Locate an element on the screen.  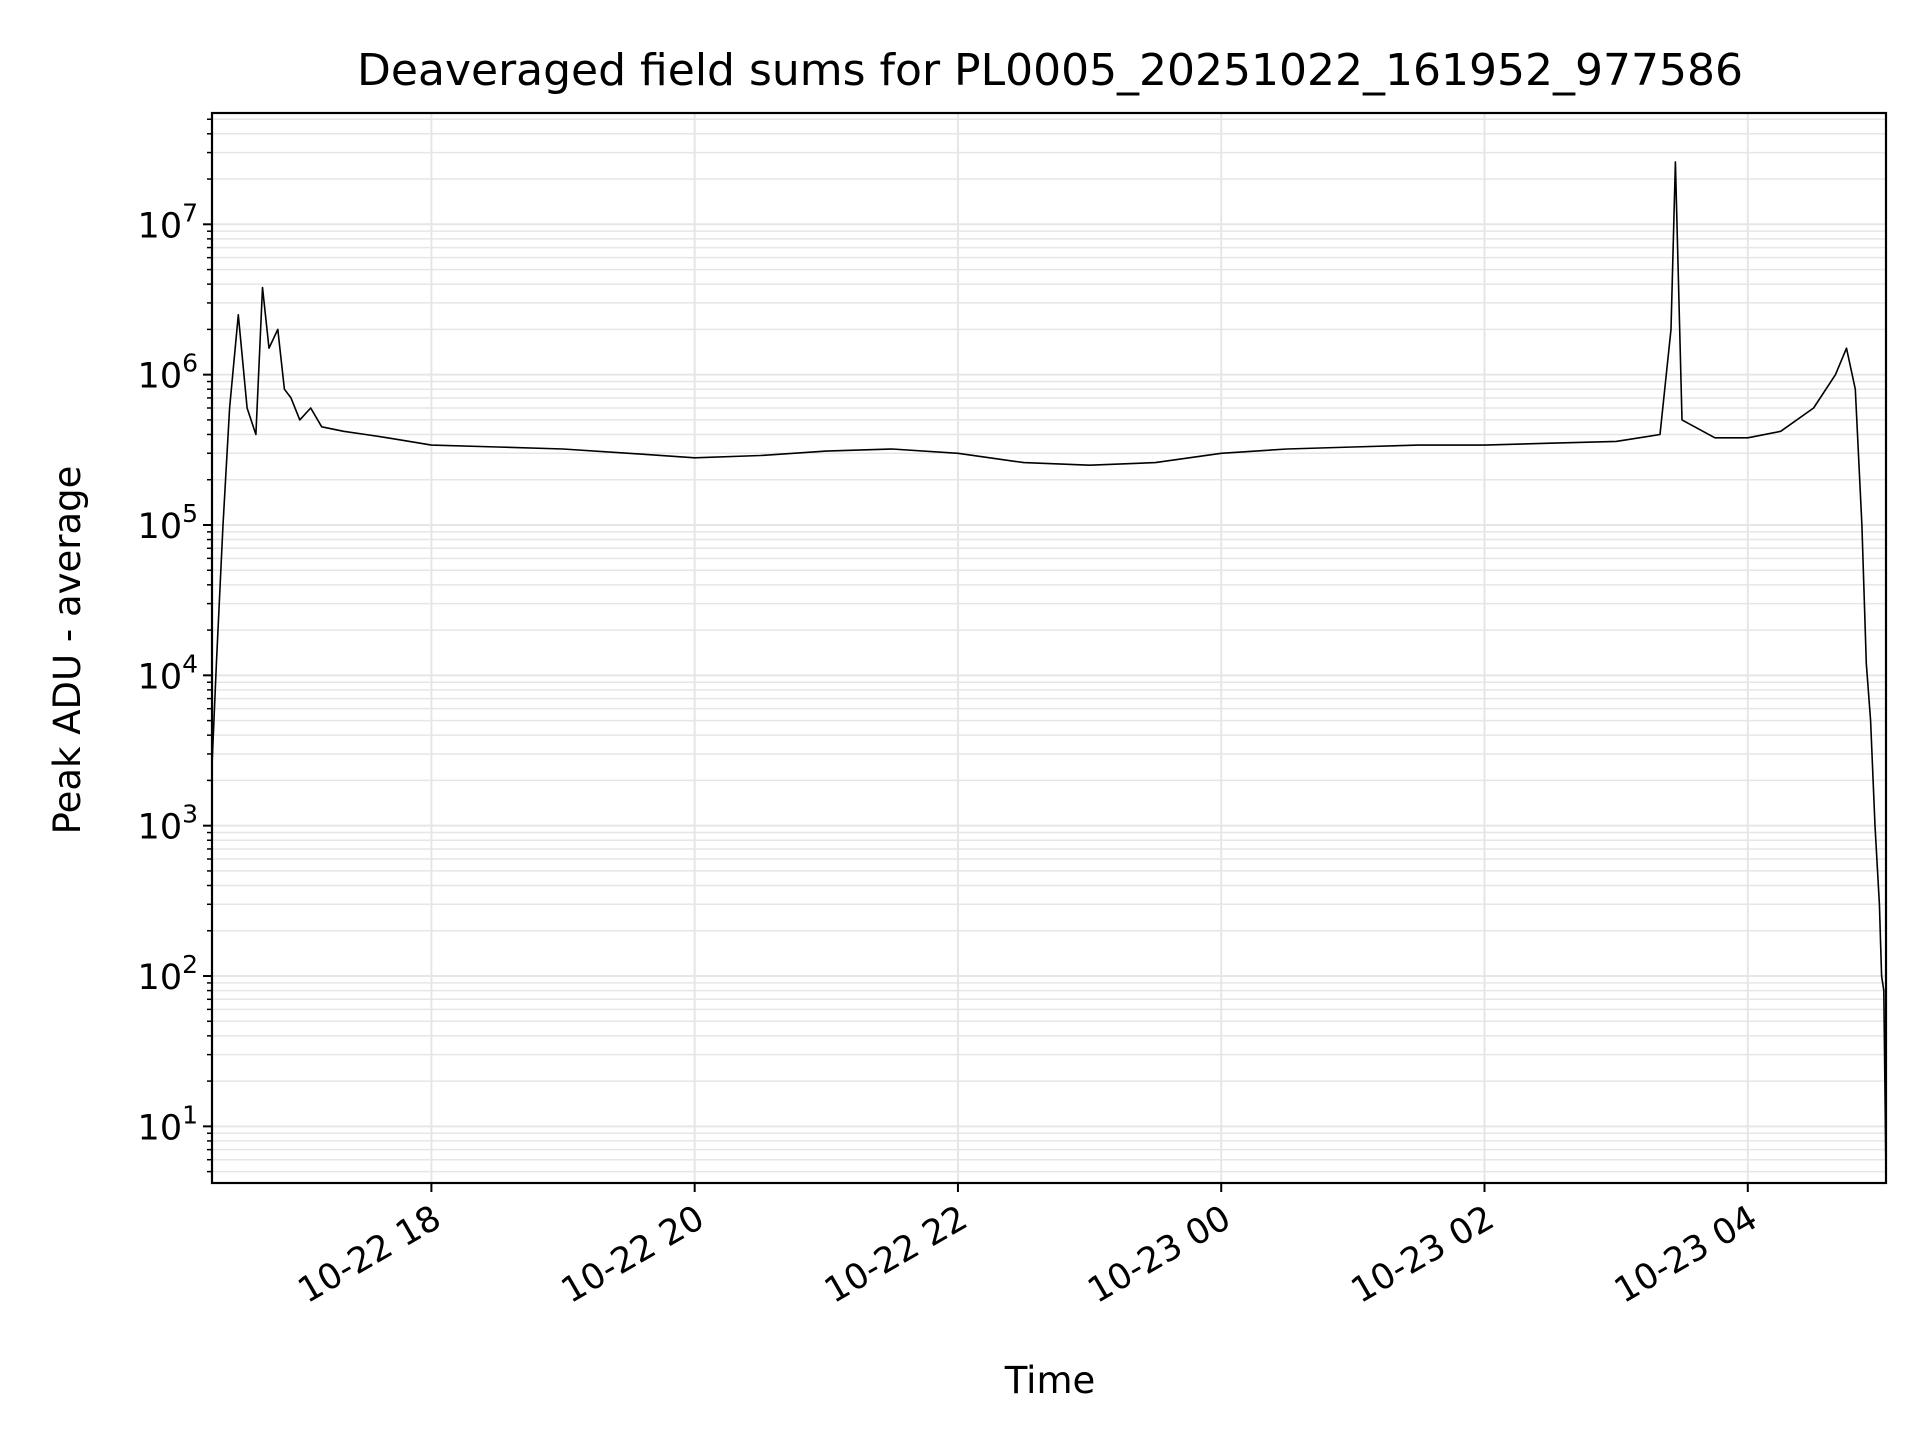
y-tick-label: 10⁵ is located at coordinates (168, 523).